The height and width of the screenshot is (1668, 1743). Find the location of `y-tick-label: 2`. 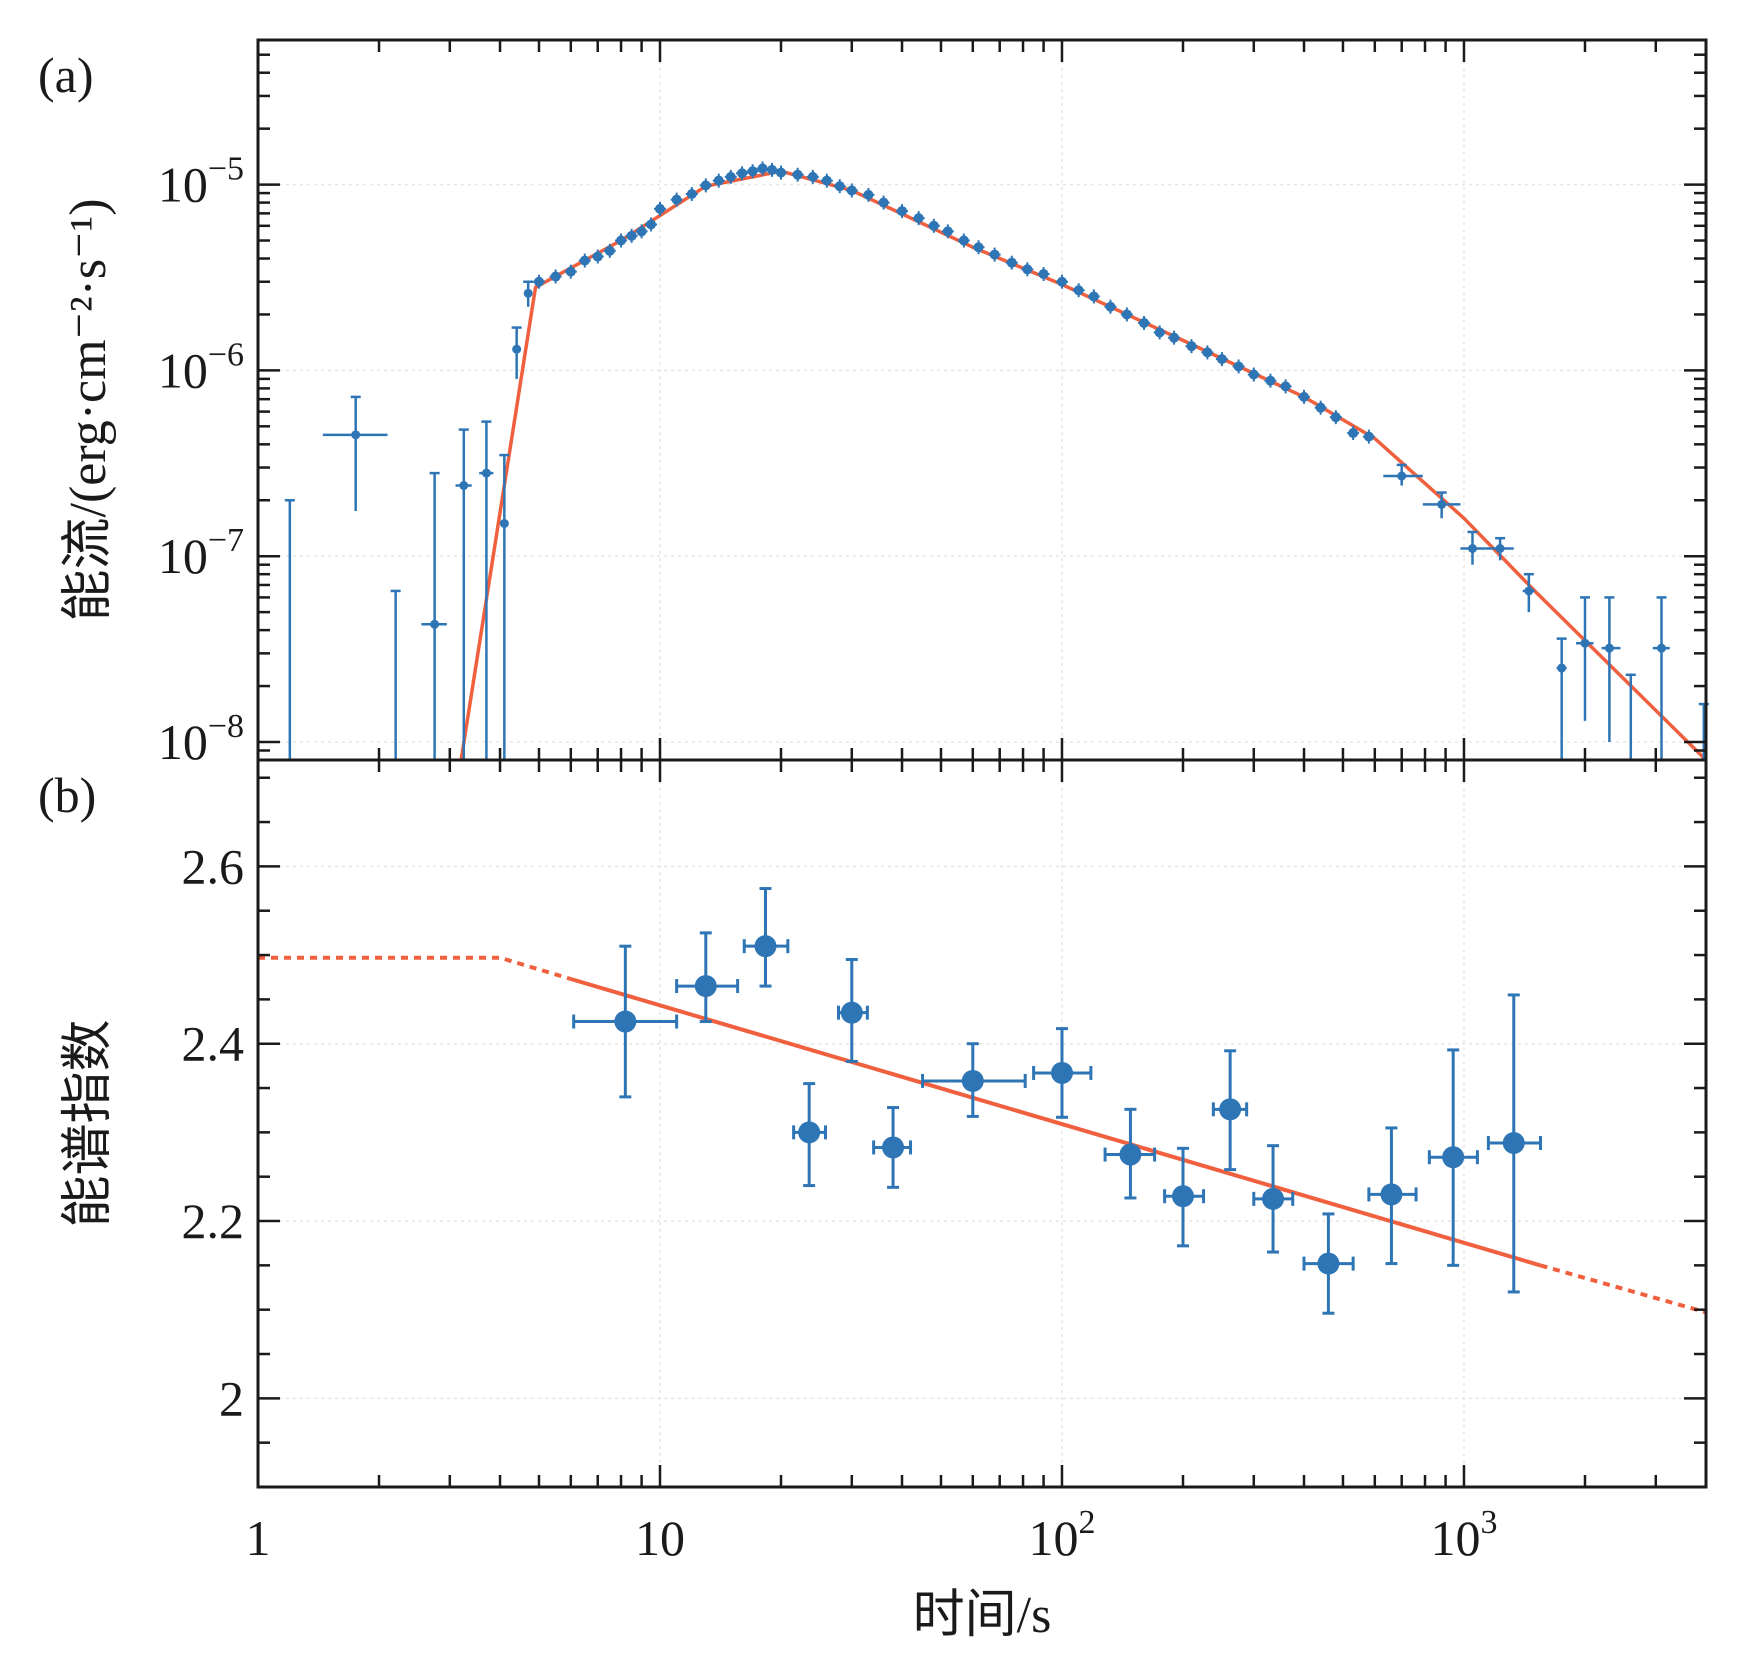

y-tick-label: 2 is located at coordinates (231, 1398).